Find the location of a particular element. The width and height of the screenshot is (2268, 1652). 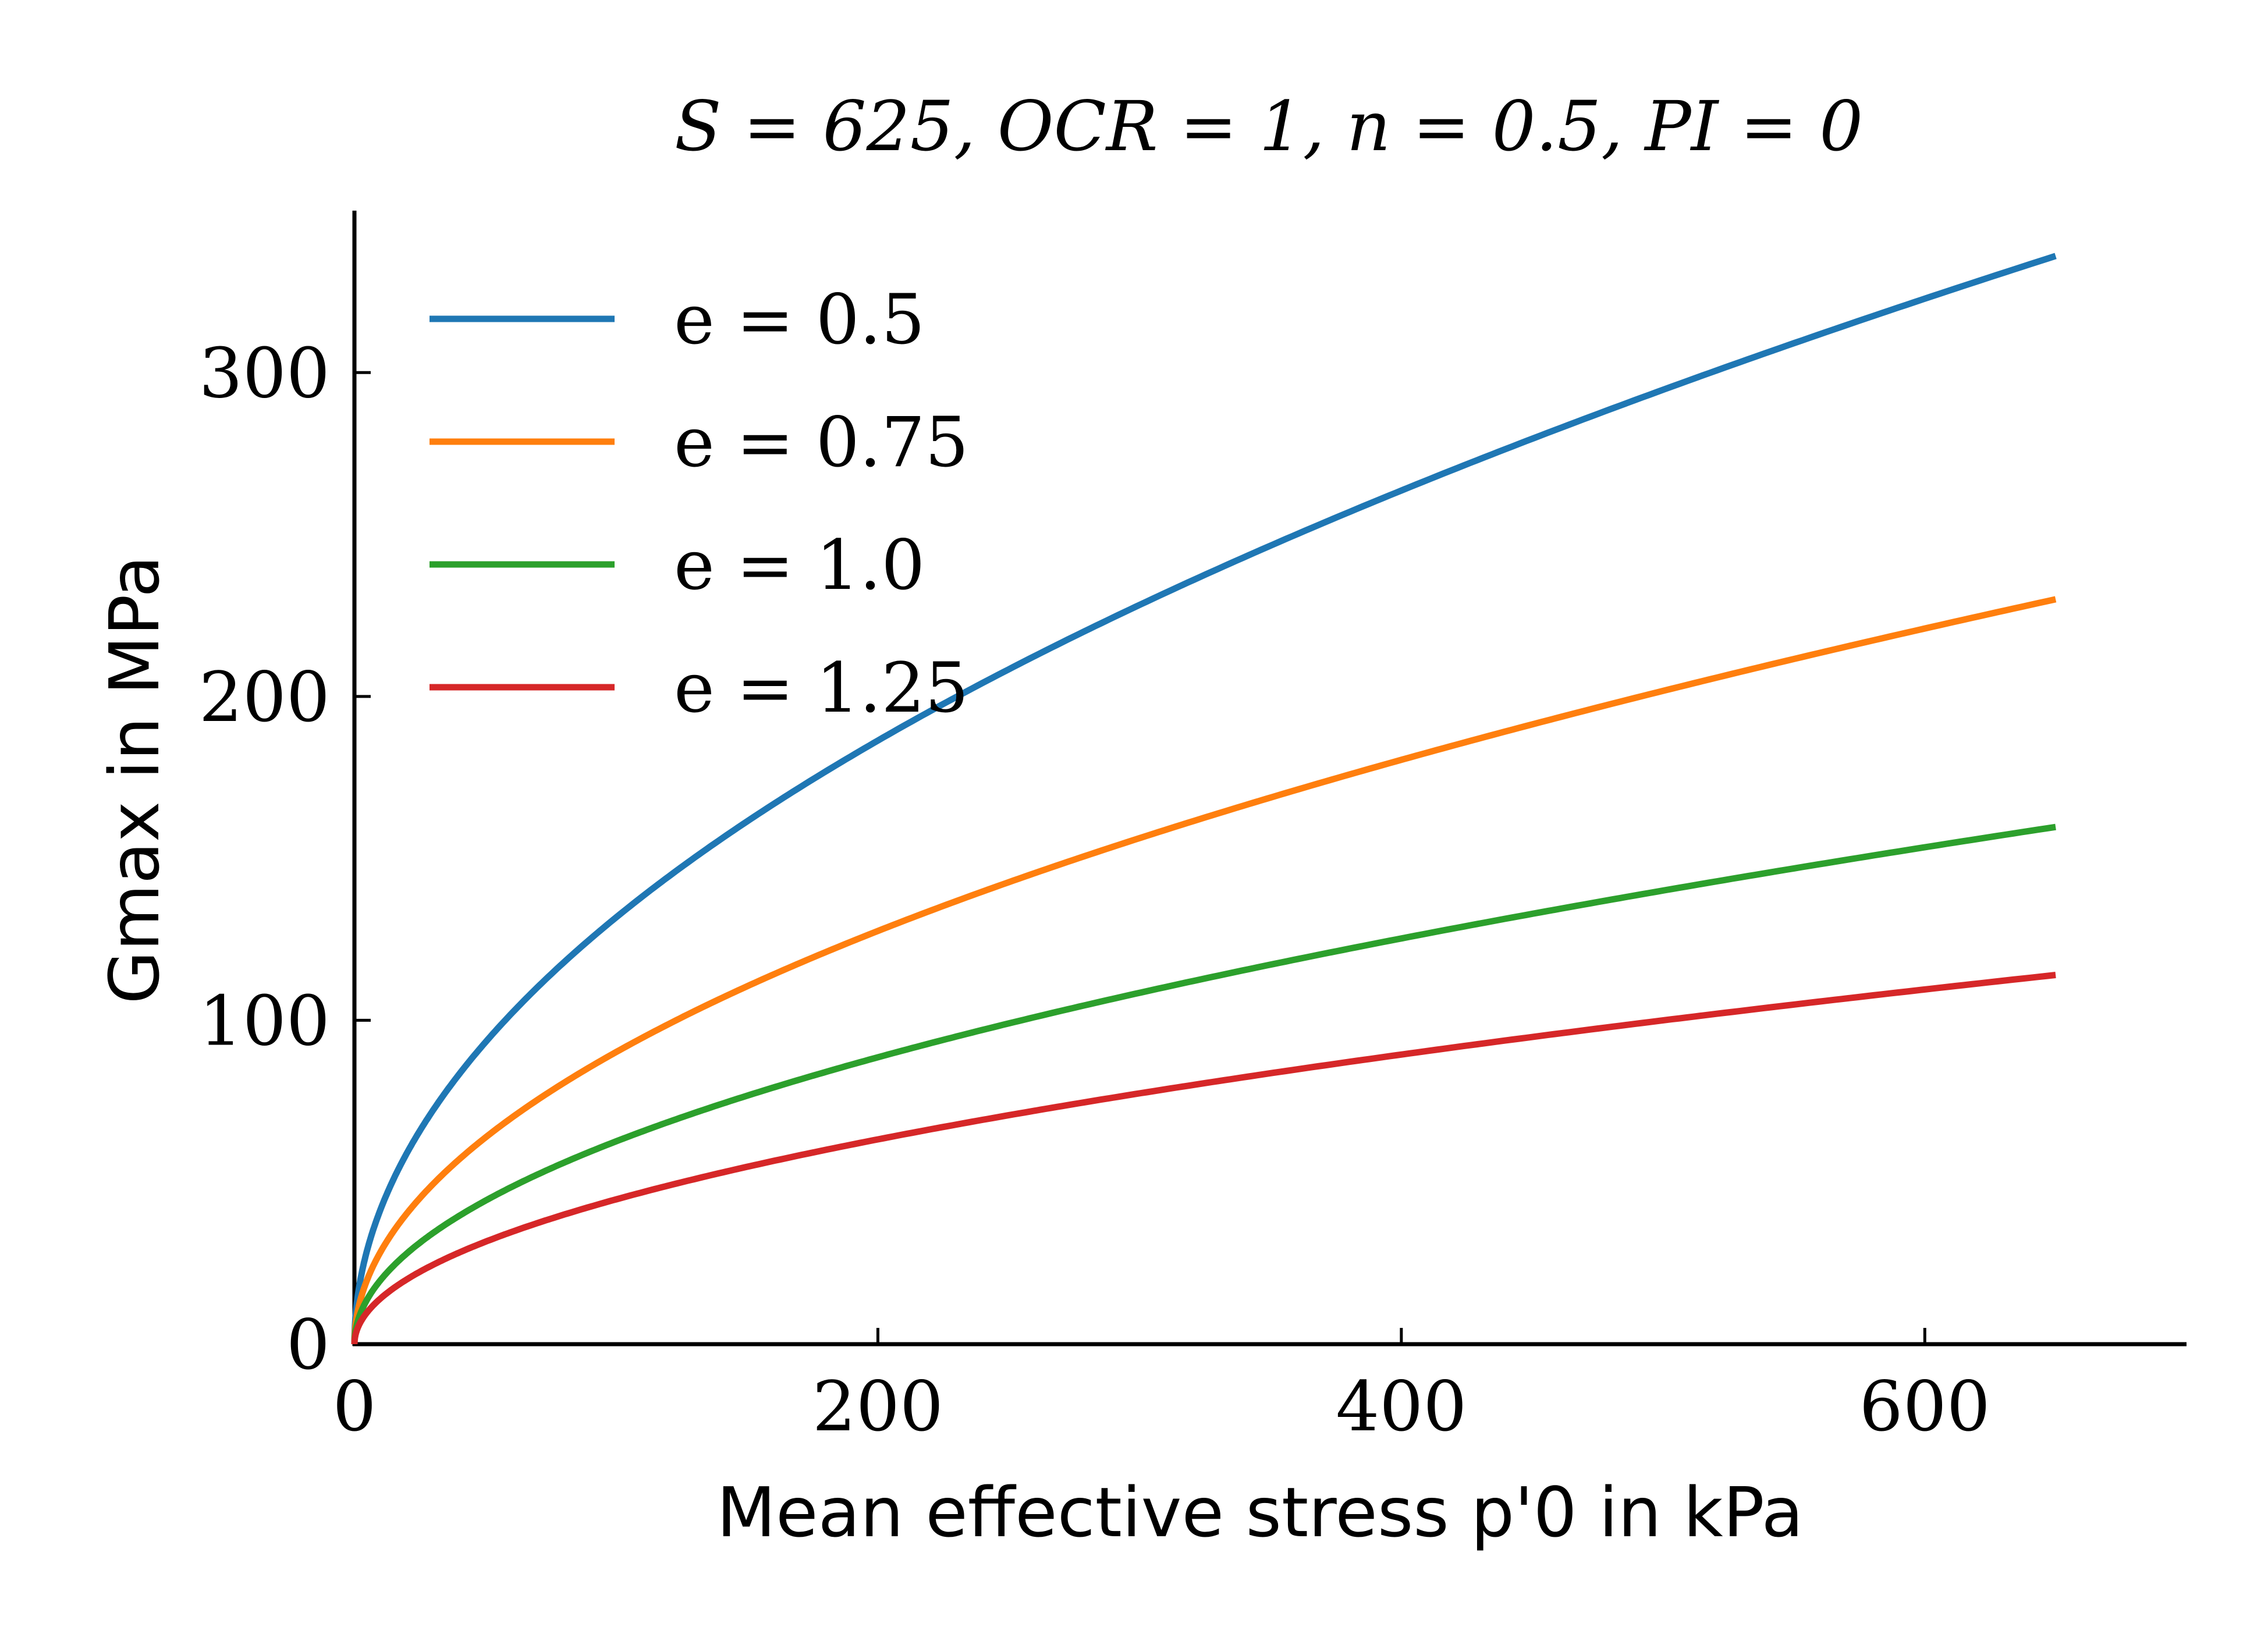

x-tick-label: 600 is located at coordinates (1924, 1406).